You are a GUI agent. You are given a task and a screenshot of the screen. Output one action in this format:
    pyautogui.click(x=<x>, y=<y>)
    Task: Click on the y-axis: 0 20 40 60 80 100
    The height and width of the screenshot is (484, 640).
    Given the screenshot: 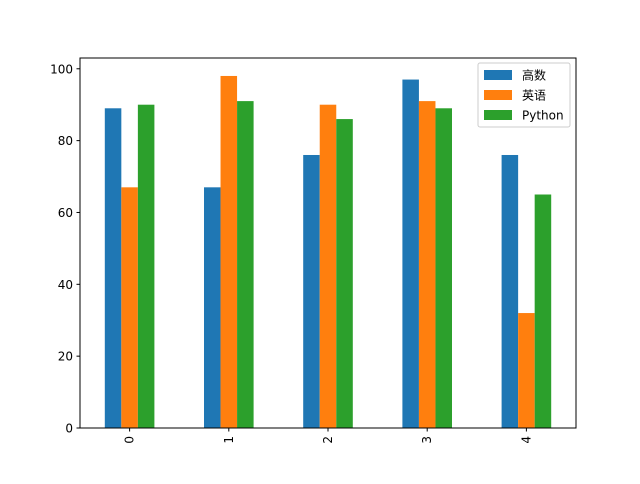 What is the action you would take?
    pyautogui.click(x=65, y=249)
    